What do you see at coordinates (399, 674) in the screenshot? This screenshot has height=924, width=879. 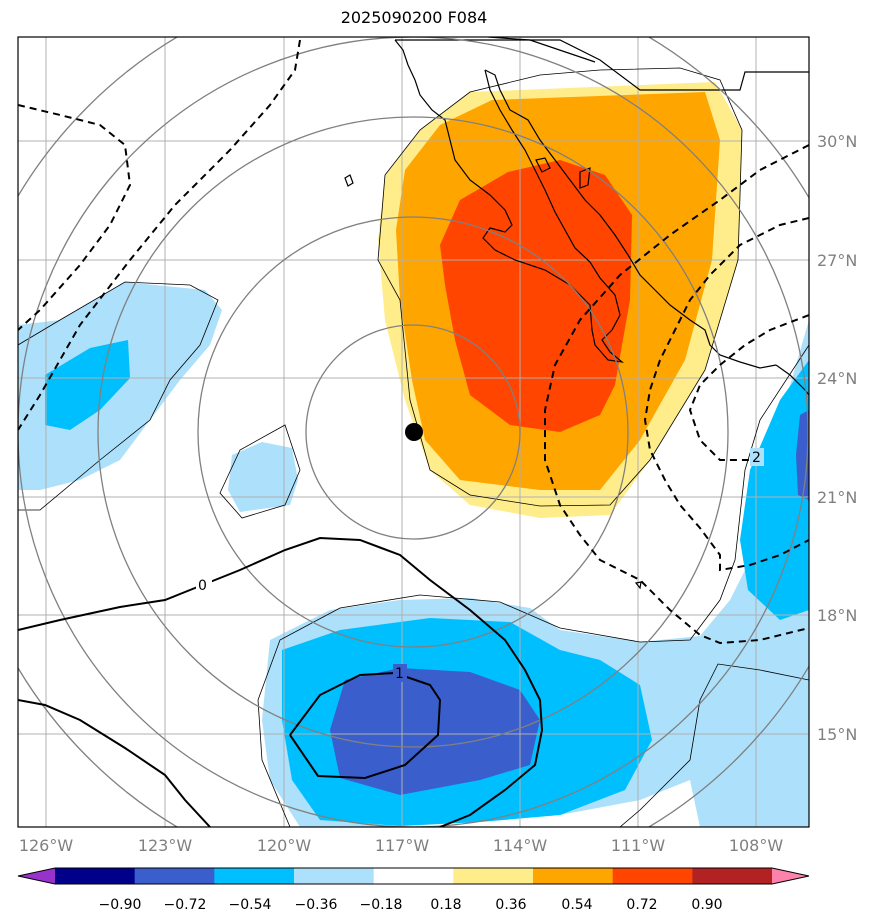 I see `contour-label-1: 1` at bounding box center [399, 674].